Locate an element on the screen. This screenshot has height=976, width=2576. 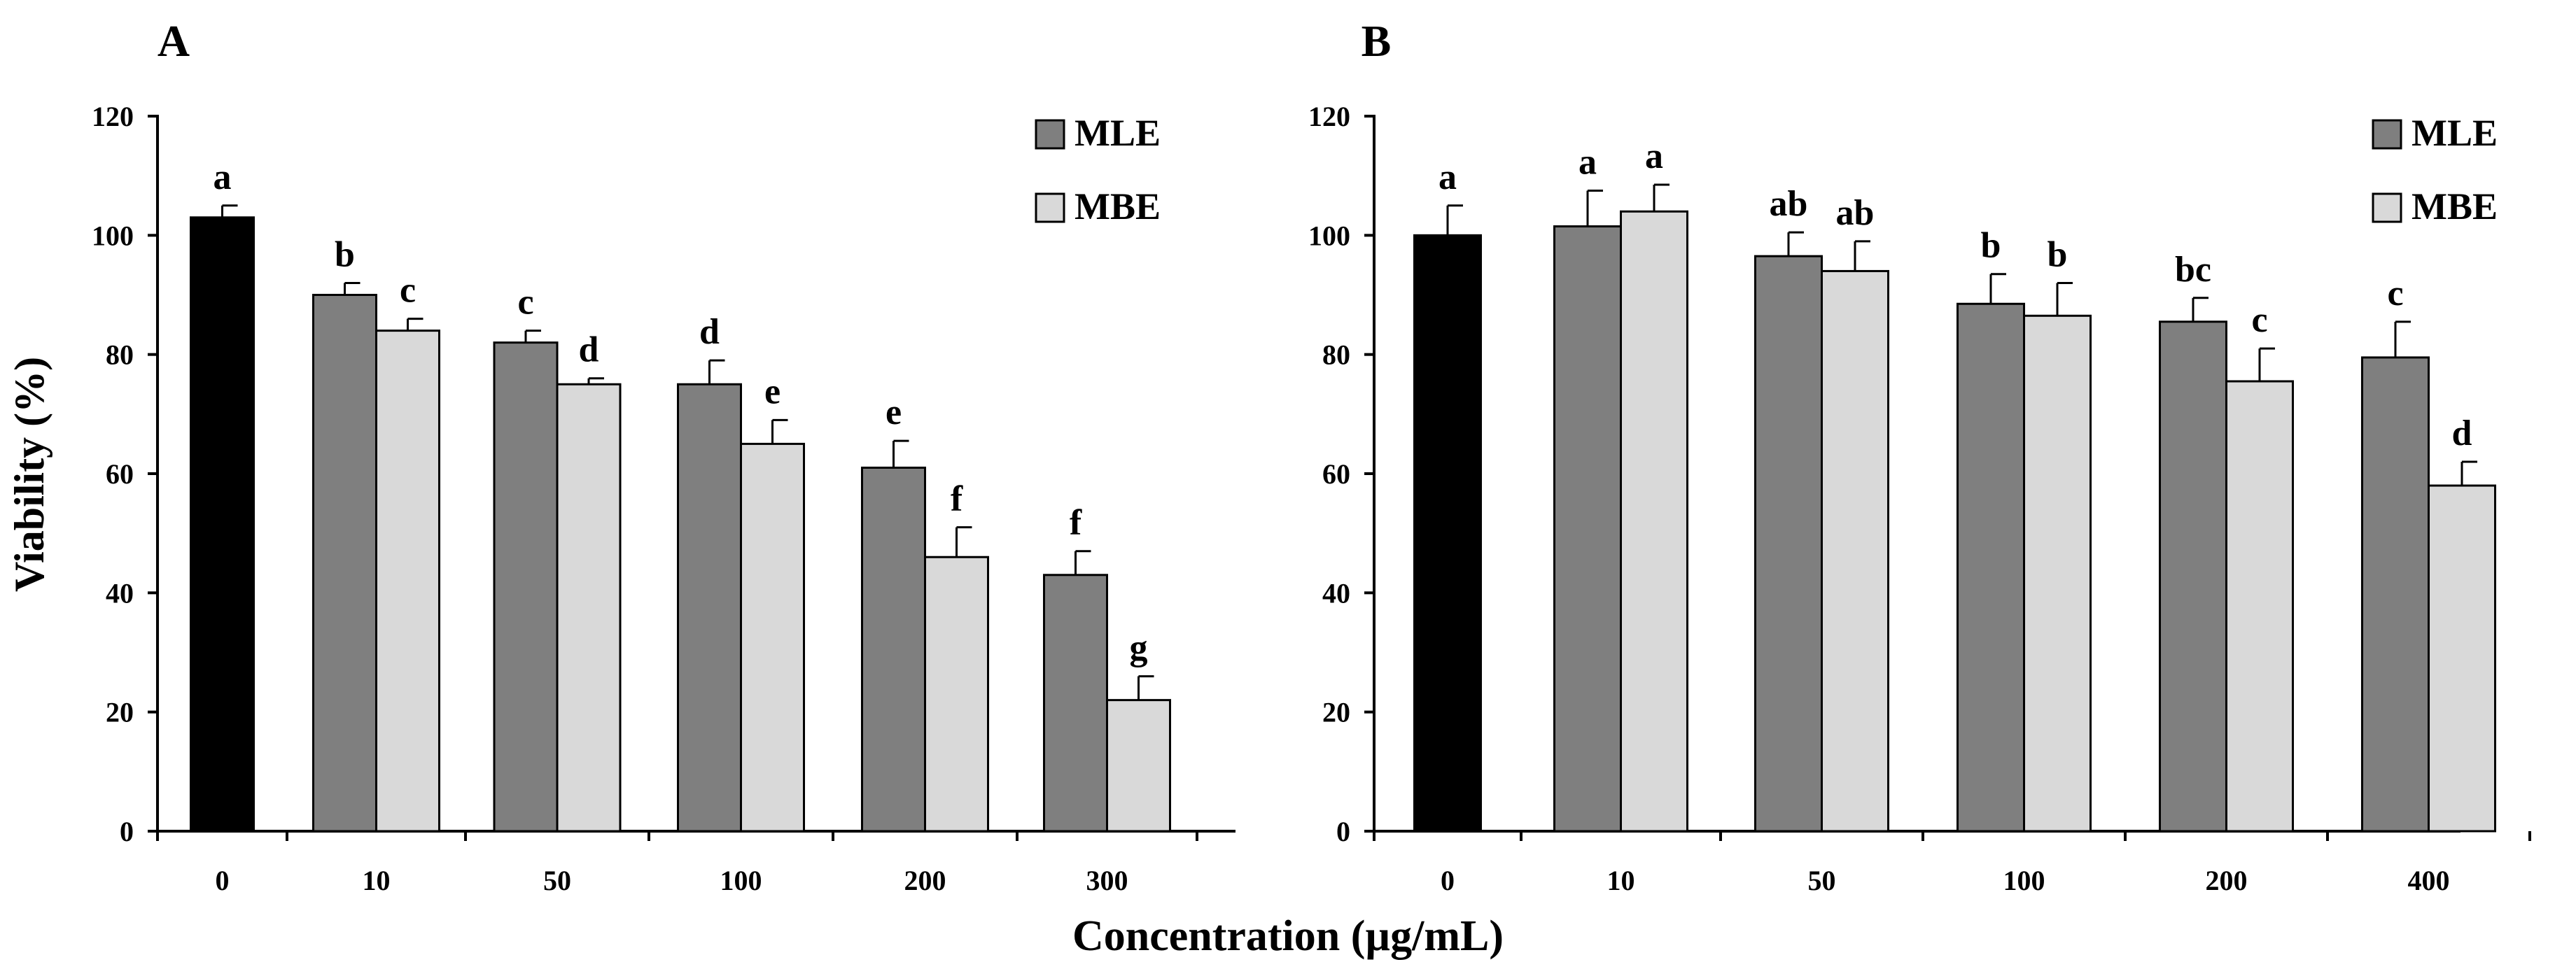
panel-label-a: A is located at coordinates (174, 41).